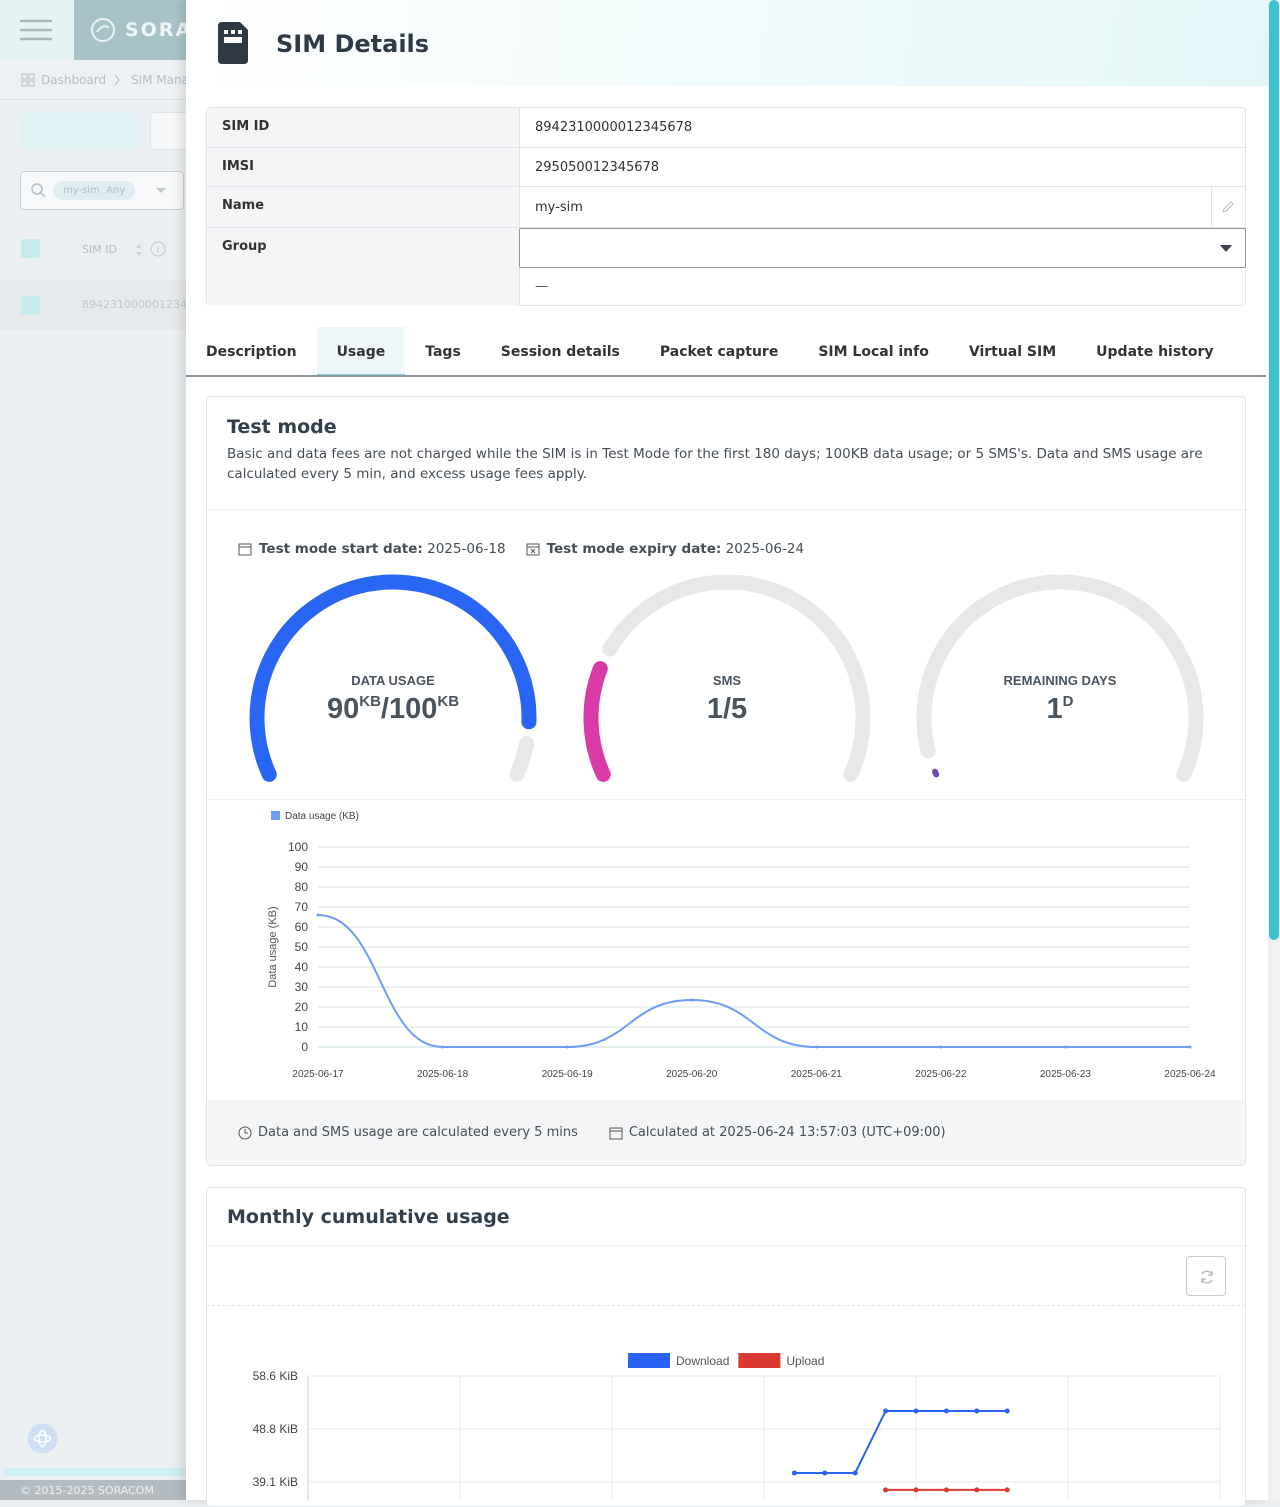 The height and width of the screenshot is (1507, 1280). What do you see at coordinates (533, 549) in the screenshot?
I see `calendar-x-icon` at bounding box center [533, 549].